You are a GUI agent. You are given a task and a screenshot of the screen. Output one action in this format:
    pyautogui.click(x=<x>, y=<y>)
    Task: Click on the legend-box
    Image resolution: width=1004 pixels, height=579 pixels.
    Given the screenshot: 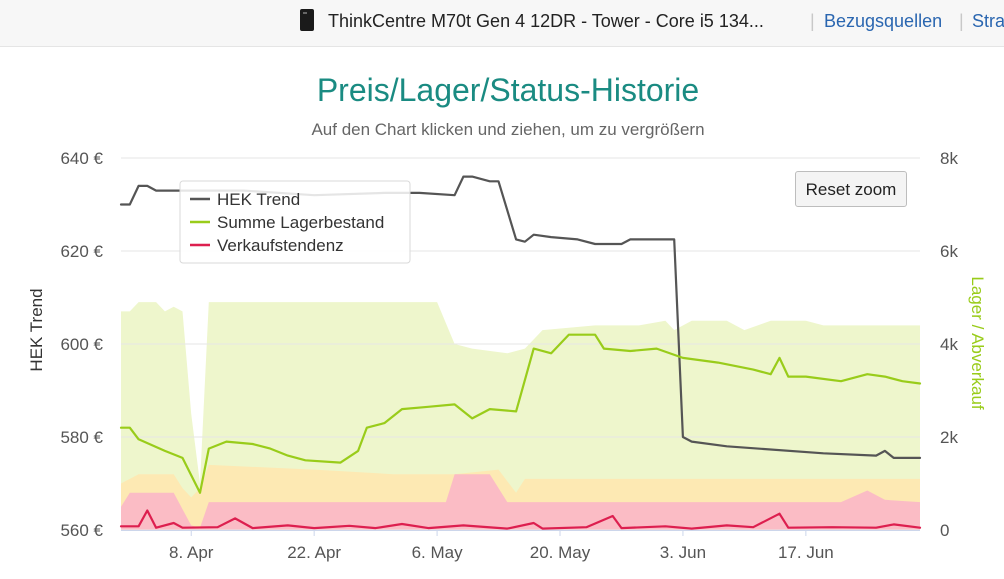 What is the action you would take?
    pyautogui.click(x=295, y=222)
    